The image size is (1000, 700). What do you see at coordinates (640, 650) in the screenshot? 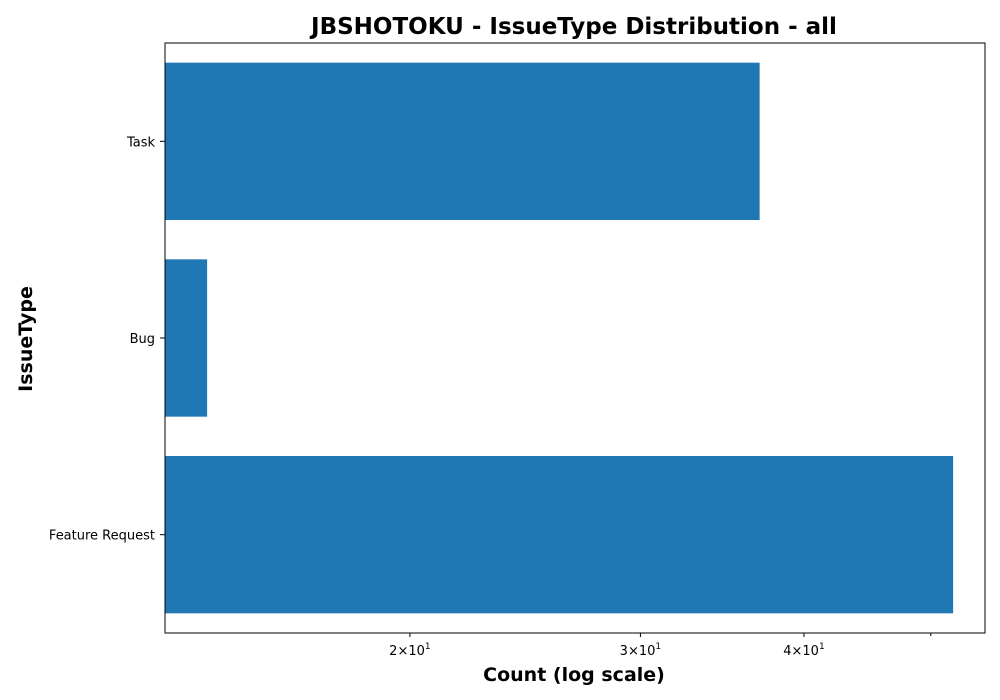
I see `x-tick-label: 3×101` at bounding box center [640, 650].